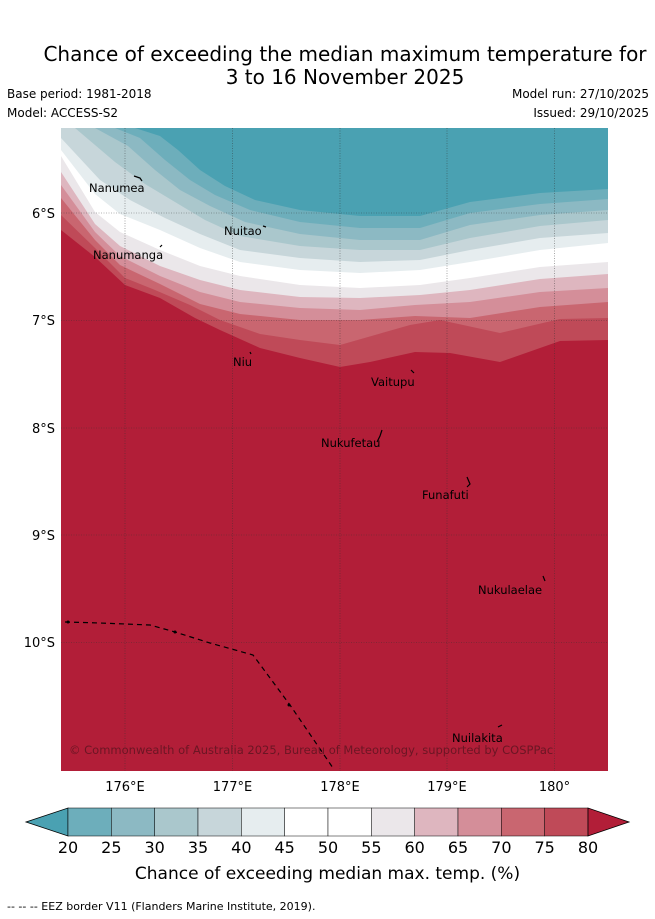 The width and height of the screenshot is (655, 919). Describe the element at coordinates (68, 847) in the screenshot. I see `colorbar-tick-label: 20` at that location.